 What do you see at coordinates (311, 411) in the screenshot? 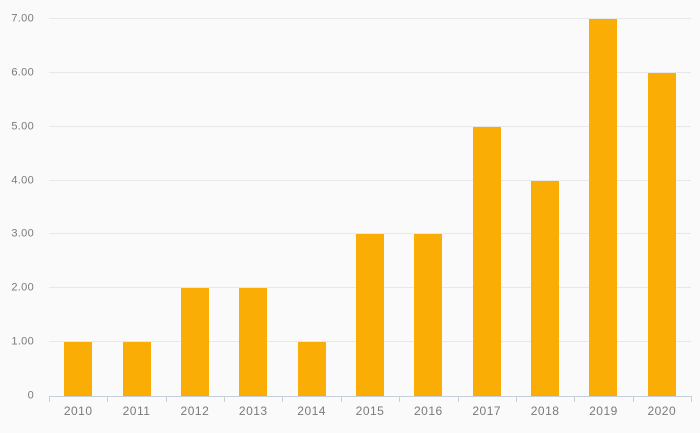
I see `x-axis-tick-label: 2014` at bounding box center [311, 411].